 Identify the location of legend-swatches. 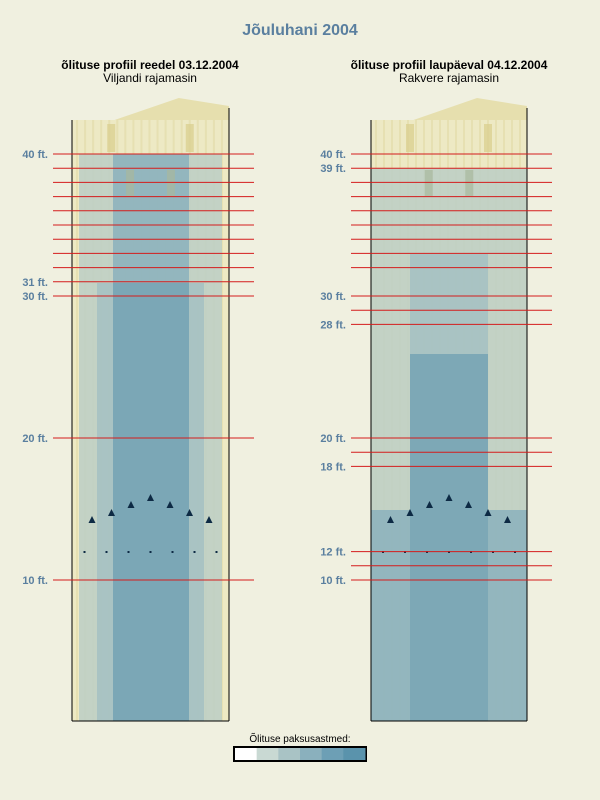
(300, 754).